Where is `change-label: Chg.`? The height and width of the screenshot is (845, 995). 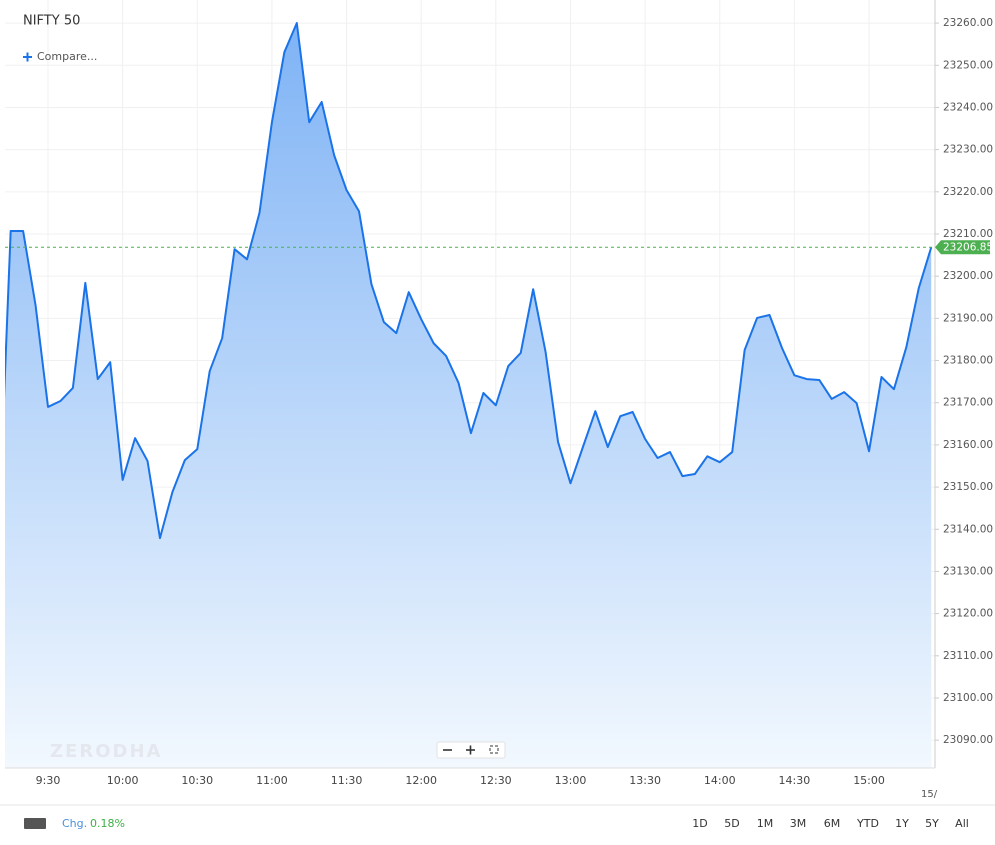
change-label: Chg. is located at coordinates (74, 823).